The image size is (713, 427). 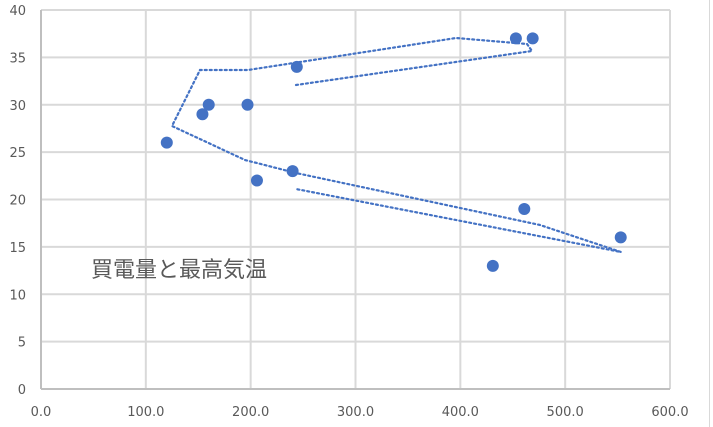 What do you see at coordinates (17, 11) in the screenshot?
I see `y-tick-label: 40` at bounding box center [17, 11].